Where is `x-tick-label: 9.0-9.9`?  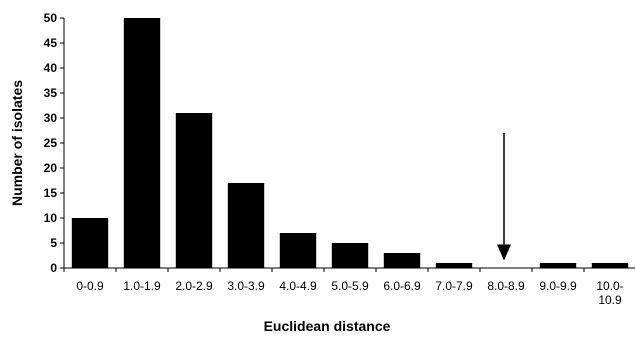 x-tick-label: 9.0-9.9 is located at coordinates (558, 286).